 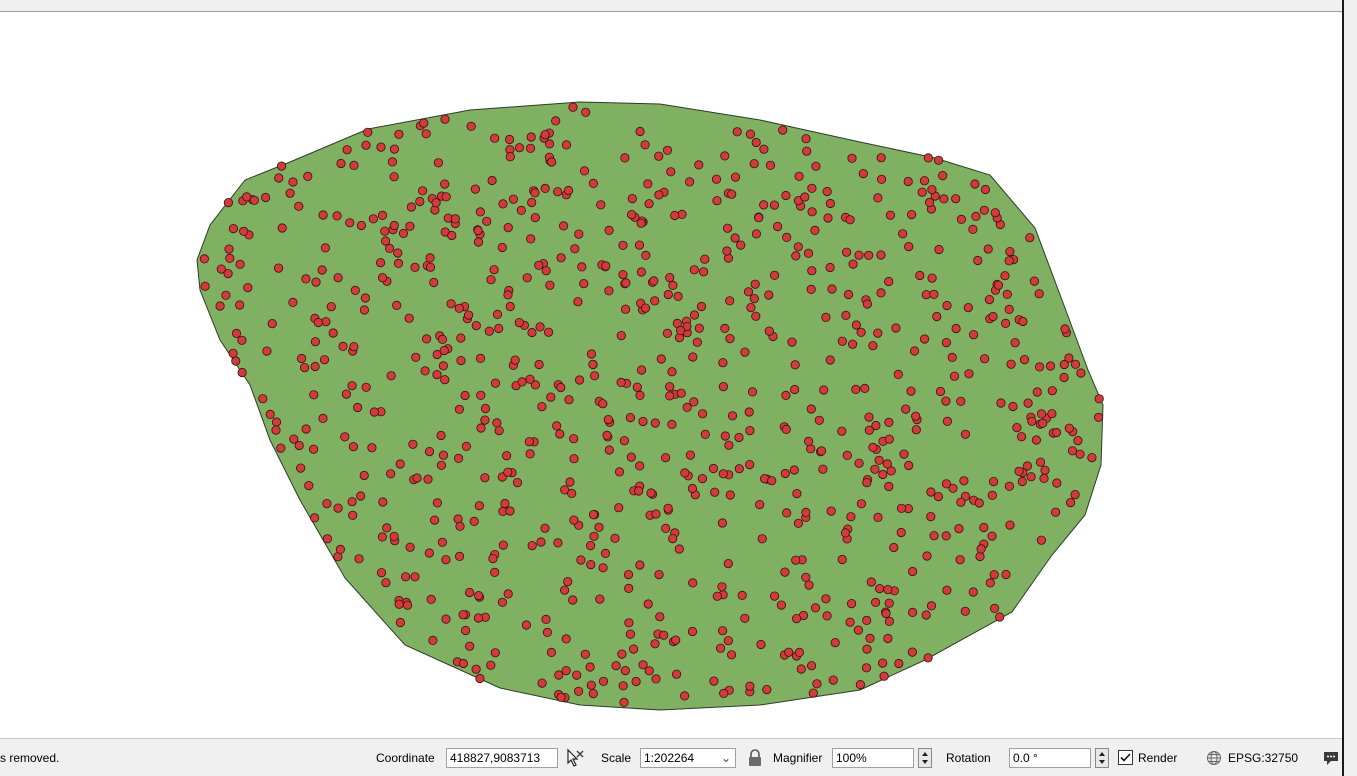 What do you see at coordinates (1050, 758) in the screenshot?
I see `rotation-field: 0.0 °` at bounding box center [1050, 758].